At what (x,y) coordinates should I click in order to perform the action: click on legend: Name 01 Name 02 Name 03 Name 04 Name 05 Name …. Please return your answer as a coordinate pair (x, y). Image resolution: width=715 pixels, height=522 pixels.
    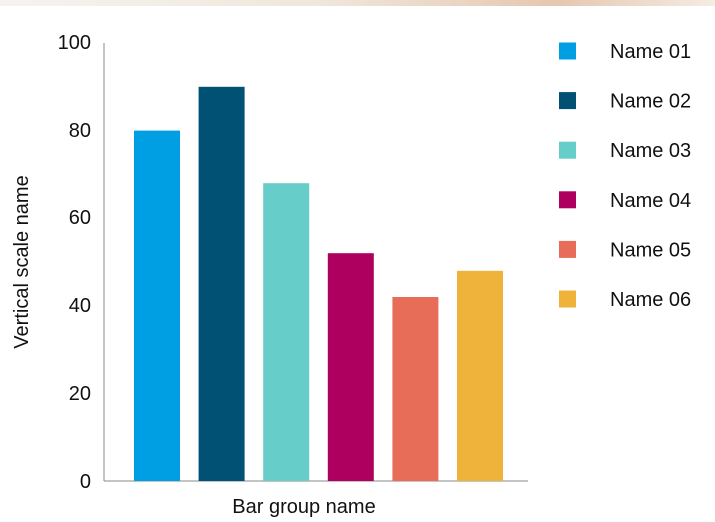
    Looking at the image, I should click on (625, 176).